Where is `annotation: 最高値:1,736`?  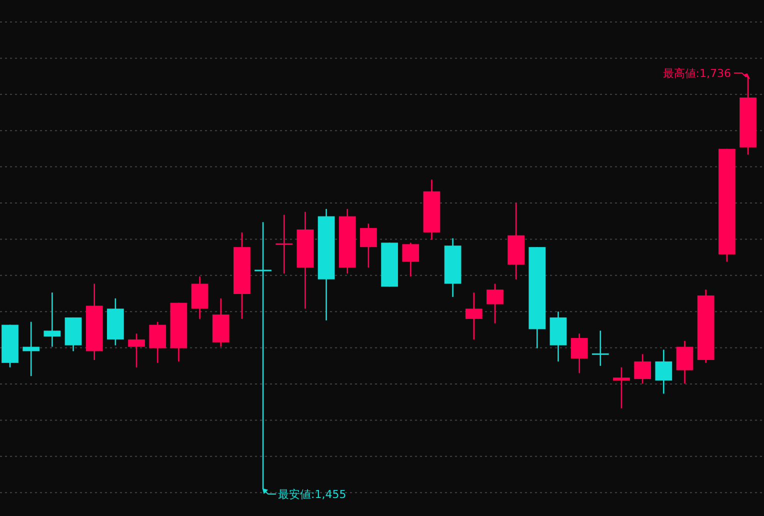
annotation: 最高値:1,736 is located at coordinates (696, 73).